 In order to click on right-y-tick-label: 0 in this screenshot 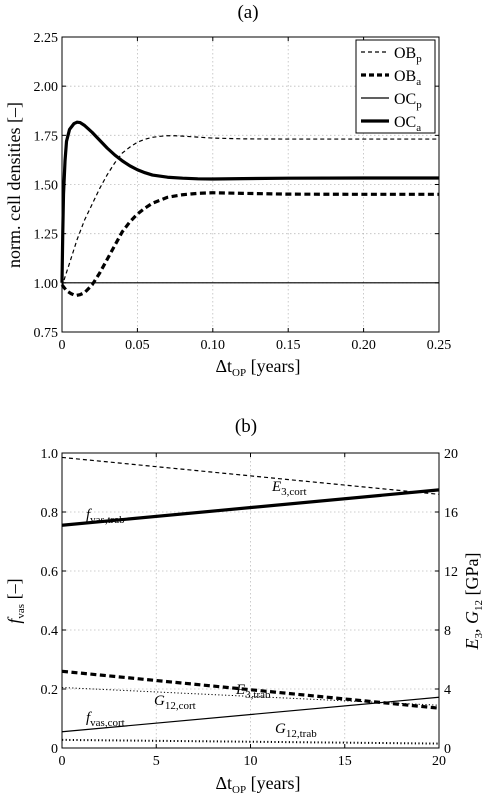, I will do `click(447, 749)`.